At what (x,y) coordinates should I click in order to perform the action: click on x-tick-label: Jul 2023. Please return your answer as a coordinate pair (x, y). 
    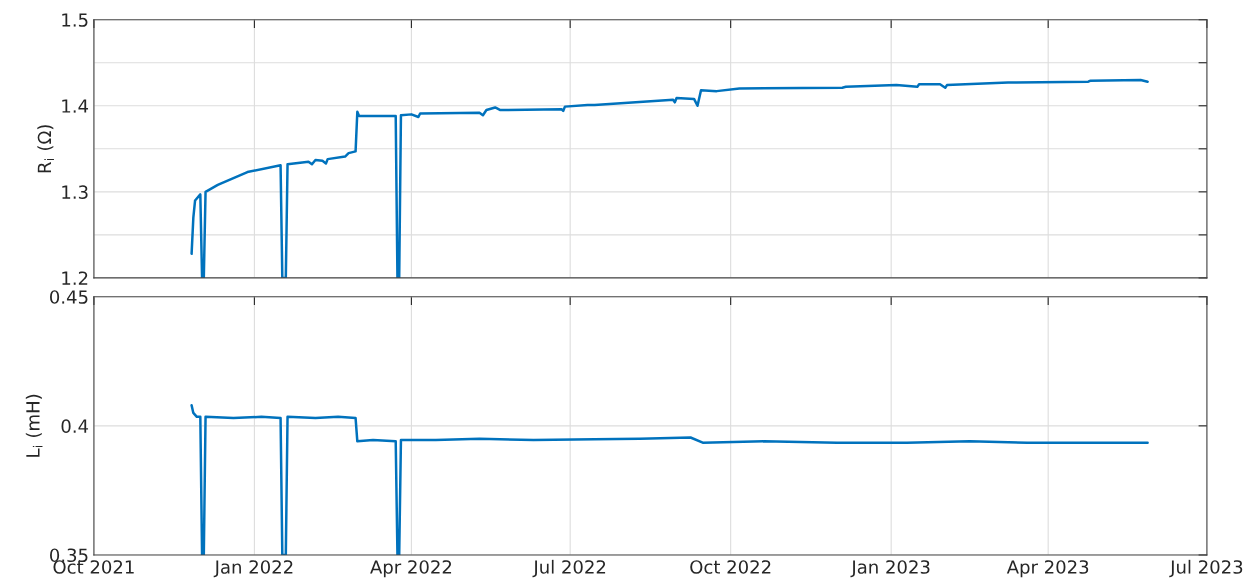
    Looking at the image, I should click on (1206, 568).